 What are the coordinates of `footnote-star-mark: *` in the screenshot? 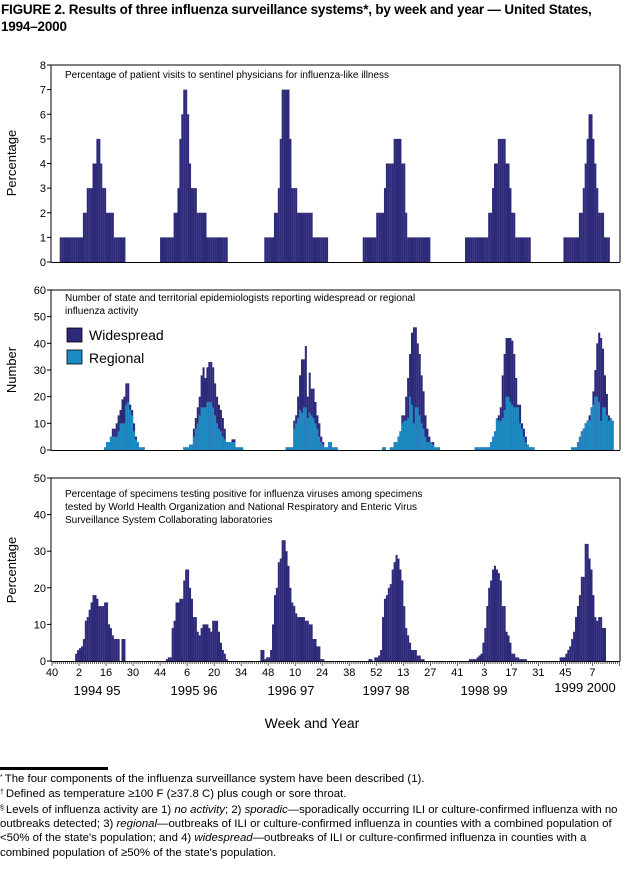 It's located at (1, 777).